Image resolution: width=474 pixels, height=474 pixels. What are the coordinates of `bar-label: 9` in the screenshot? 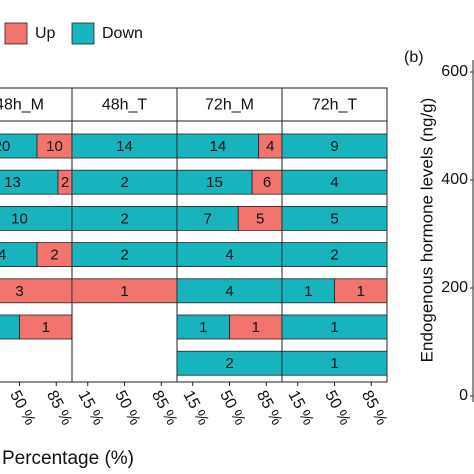 It's located at (334, 146).